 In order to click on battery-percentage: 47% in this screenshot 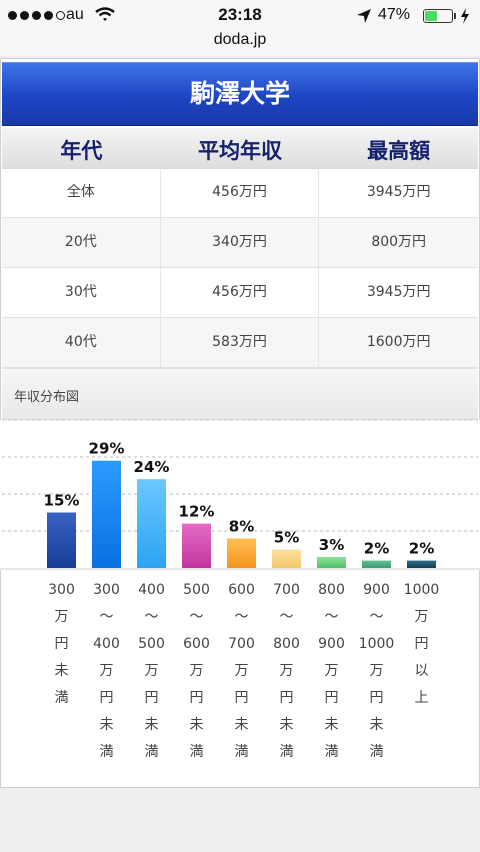, I will do `click(394, 14)`.